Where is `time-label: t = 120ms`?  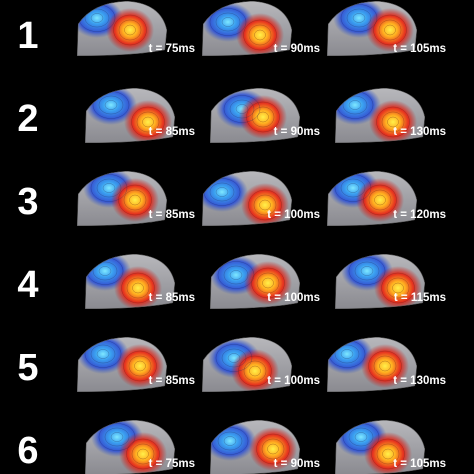
time-label: t = 120ms is located at coordinates (419, 215).